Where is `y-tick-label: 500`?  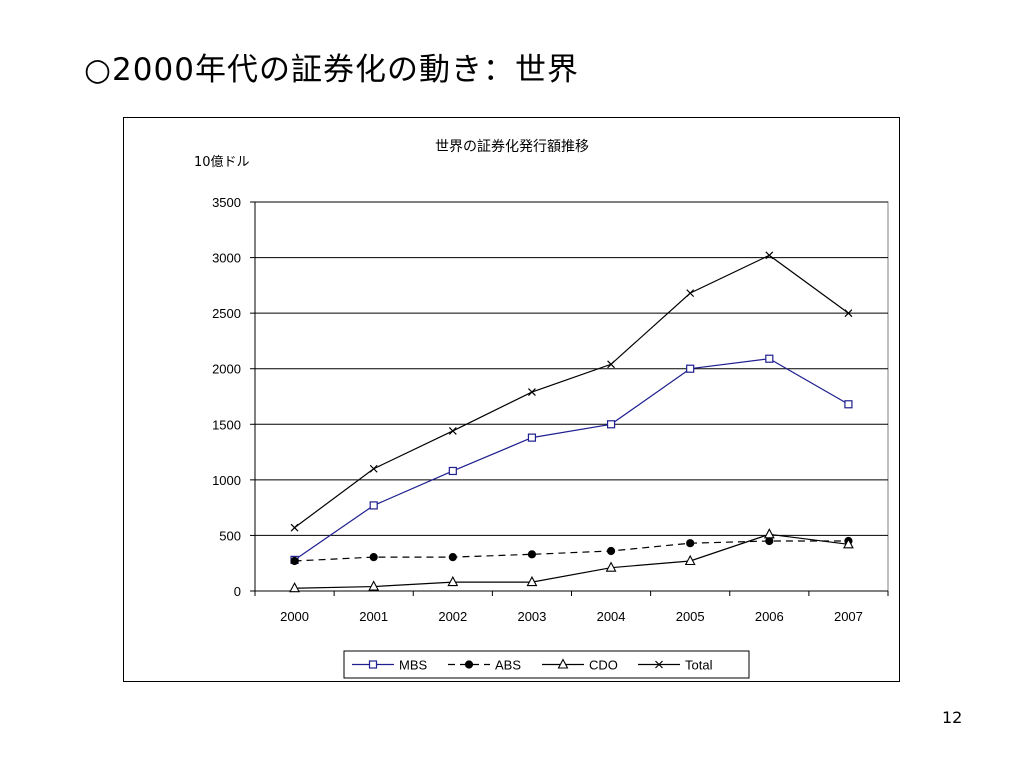
y-tick-label: 500 is located at coordinates (230, 535).